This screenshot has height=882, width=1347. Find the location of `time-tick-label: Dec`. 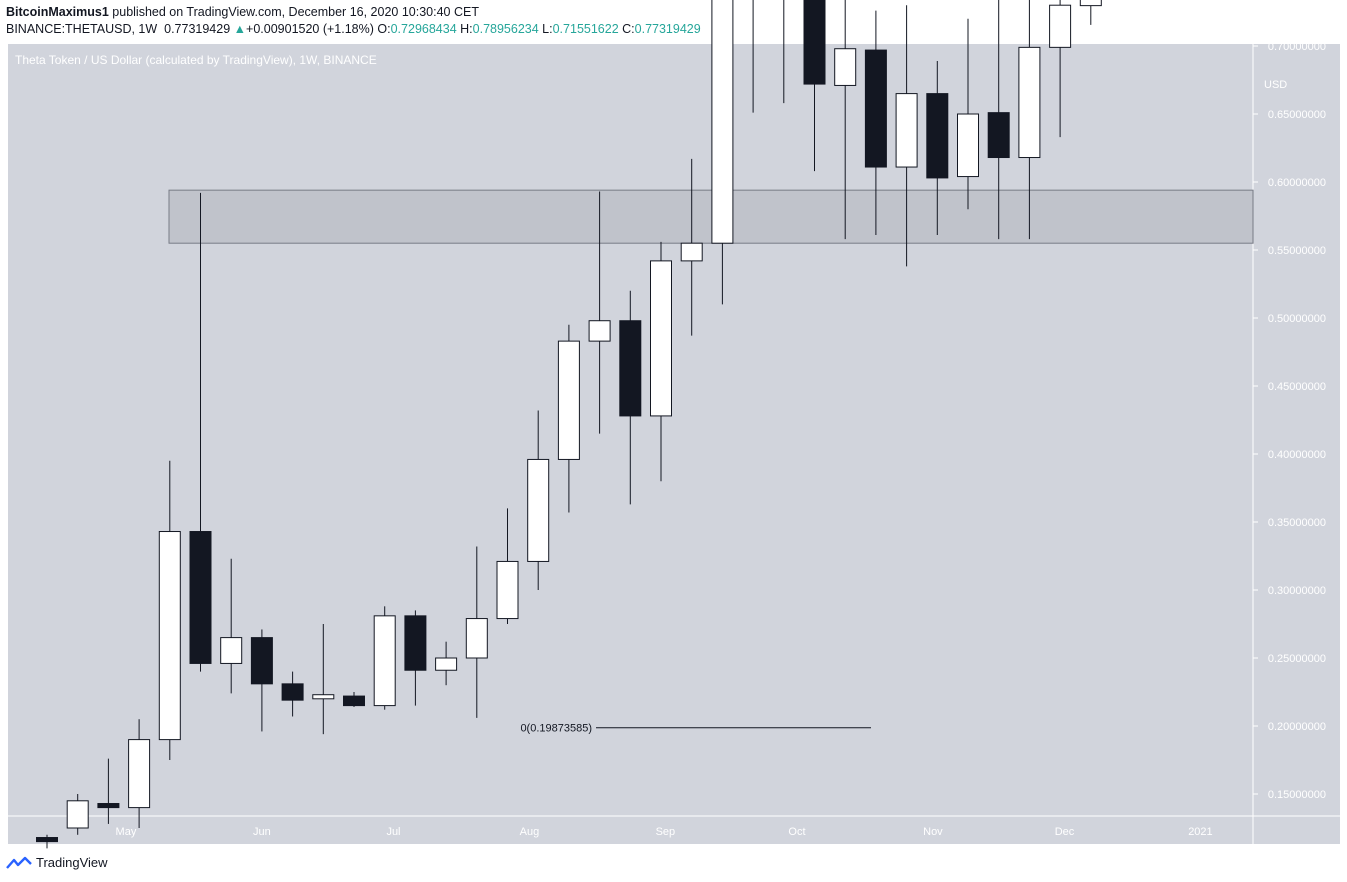

time-tick-label: Dec is located at coordinates (1065, 832).